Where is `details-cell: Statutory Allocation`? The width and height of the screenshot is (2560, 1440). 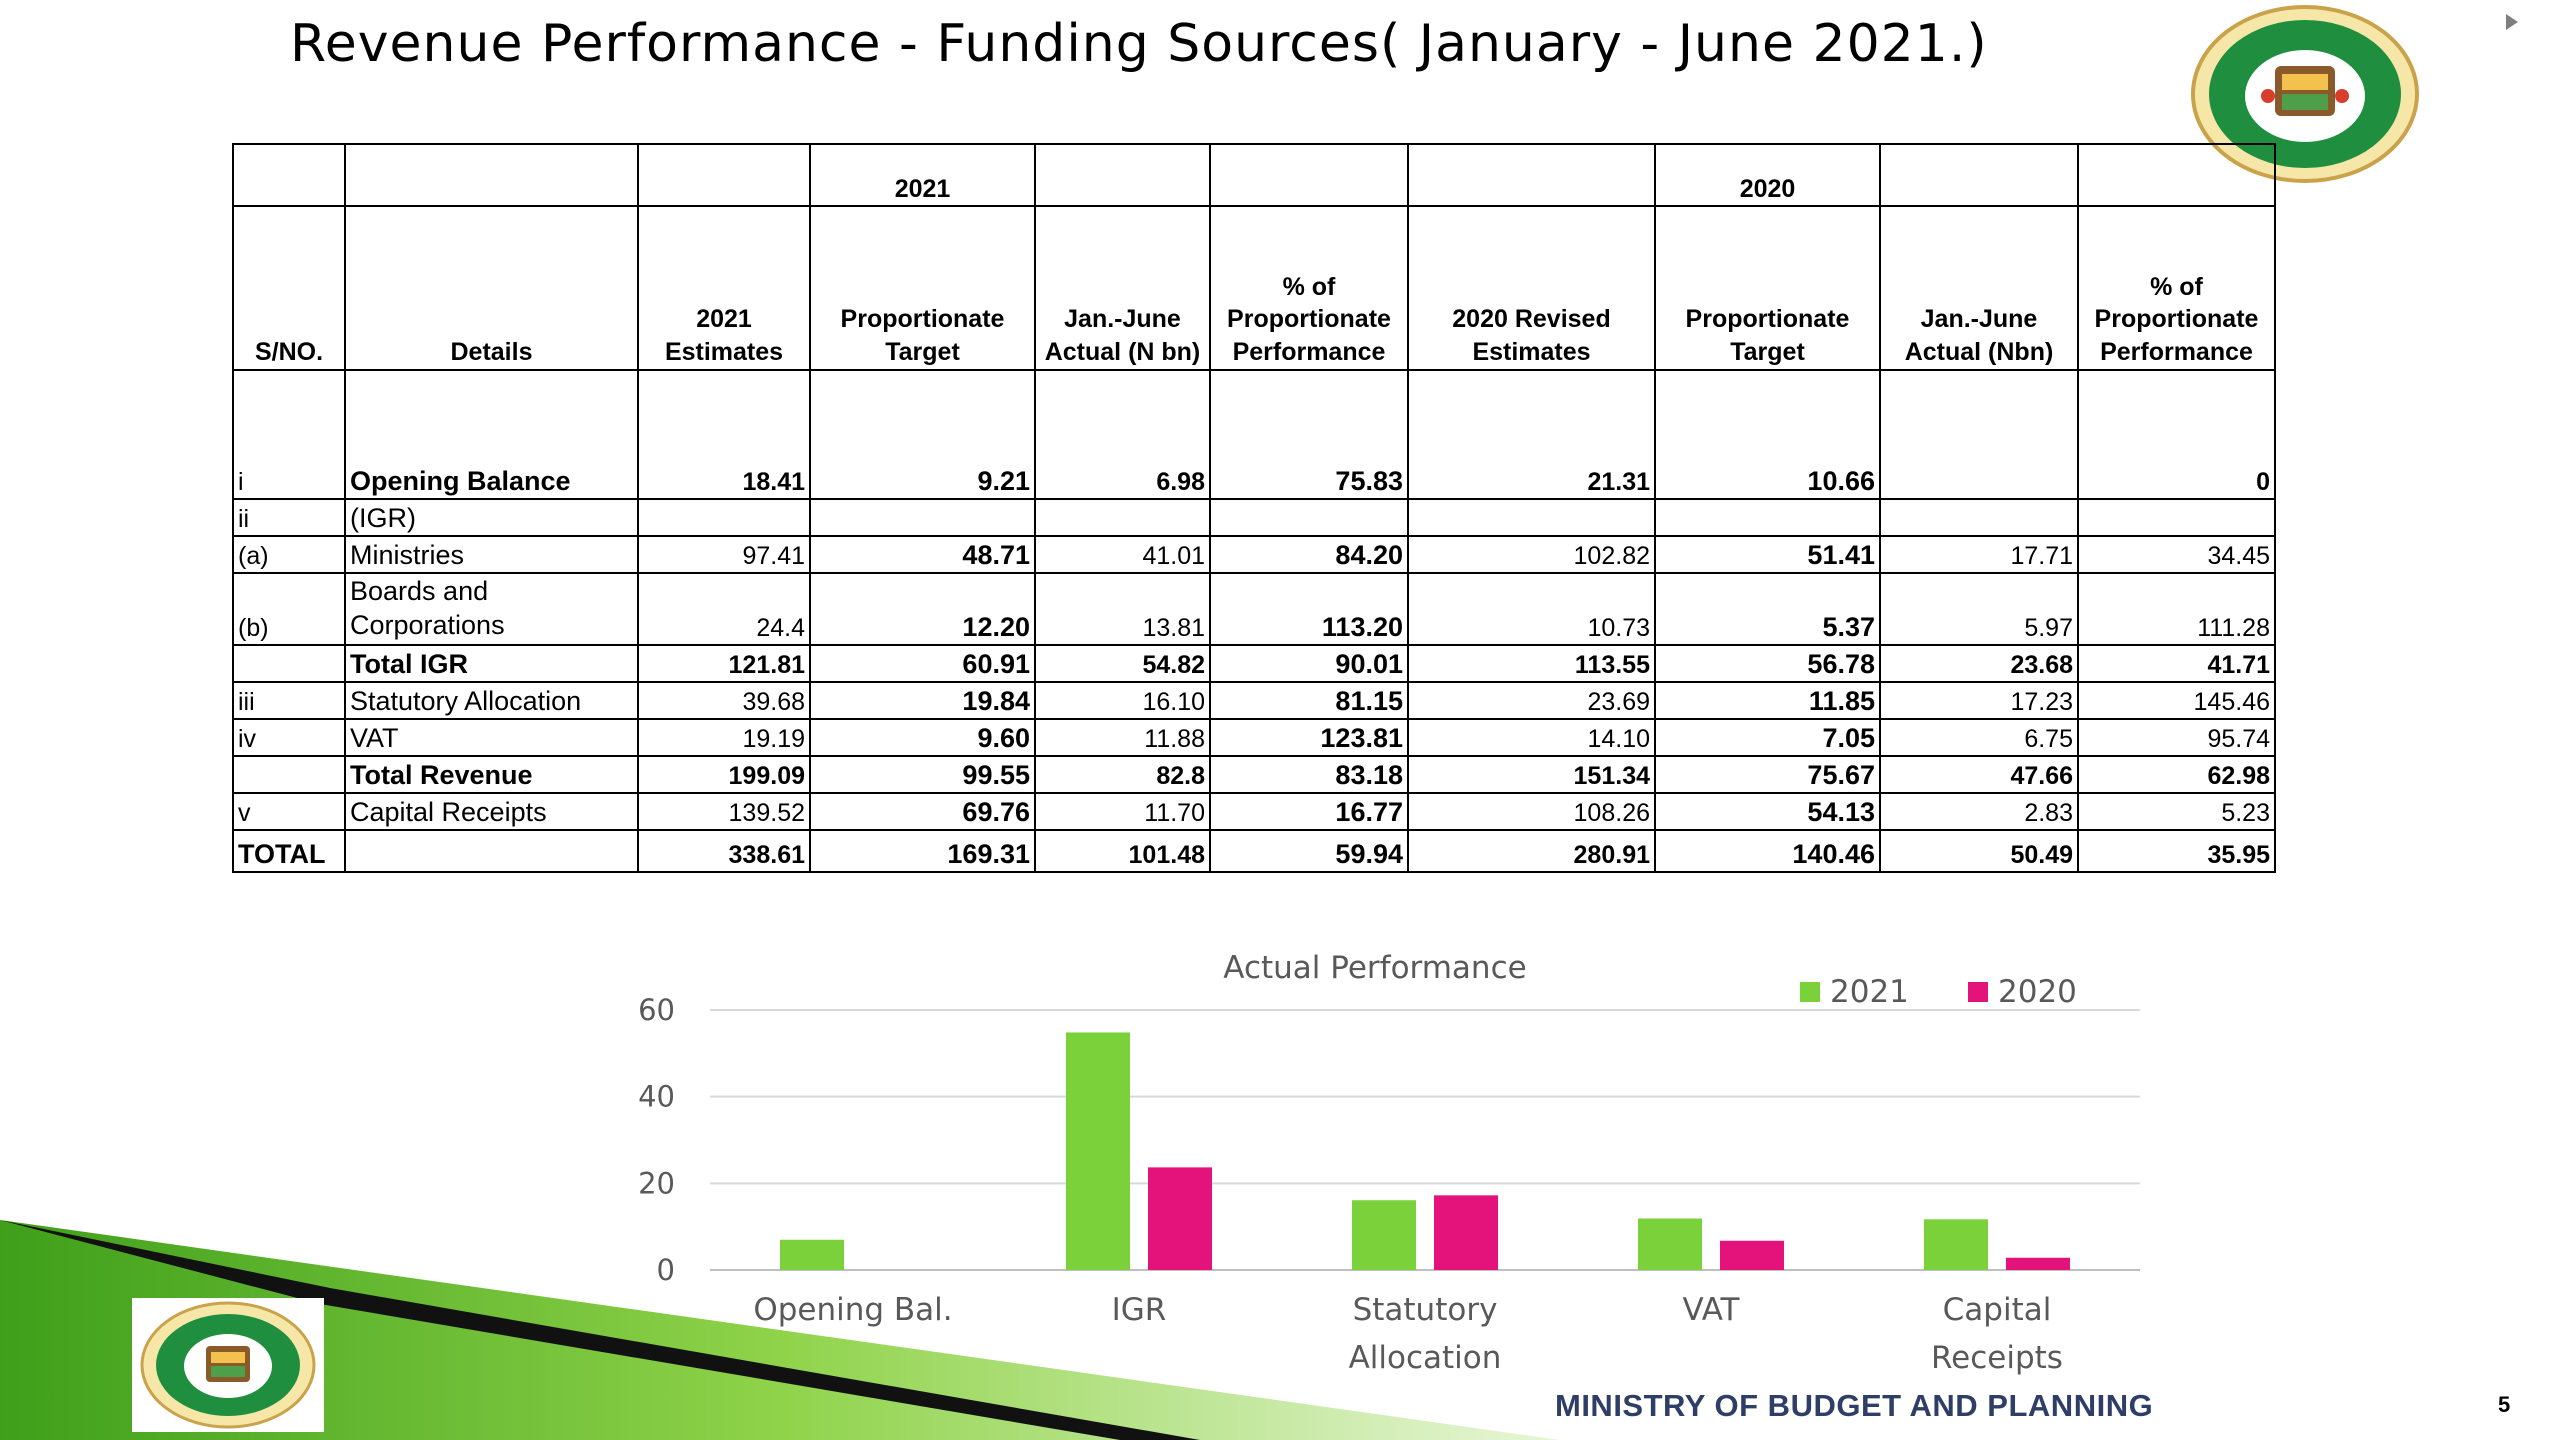
details-cell: Statutory Allocation is located at coordinates (491, 700).